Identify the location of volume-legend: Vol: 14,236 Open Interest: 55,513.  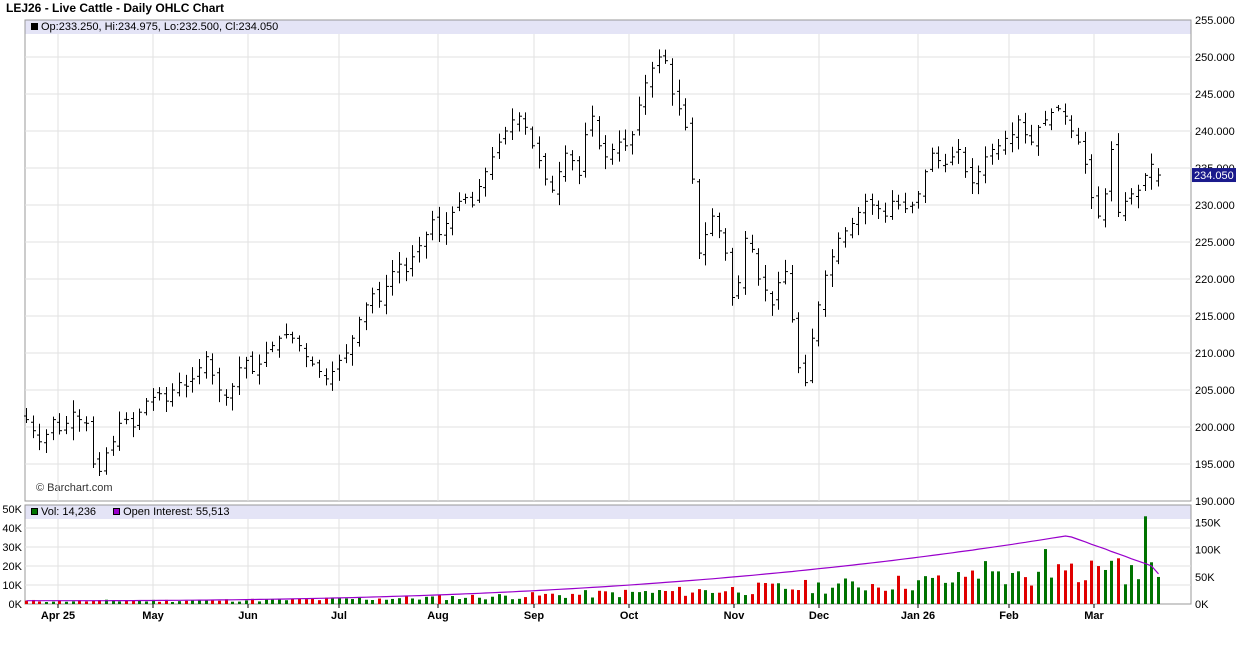
(608, 512).